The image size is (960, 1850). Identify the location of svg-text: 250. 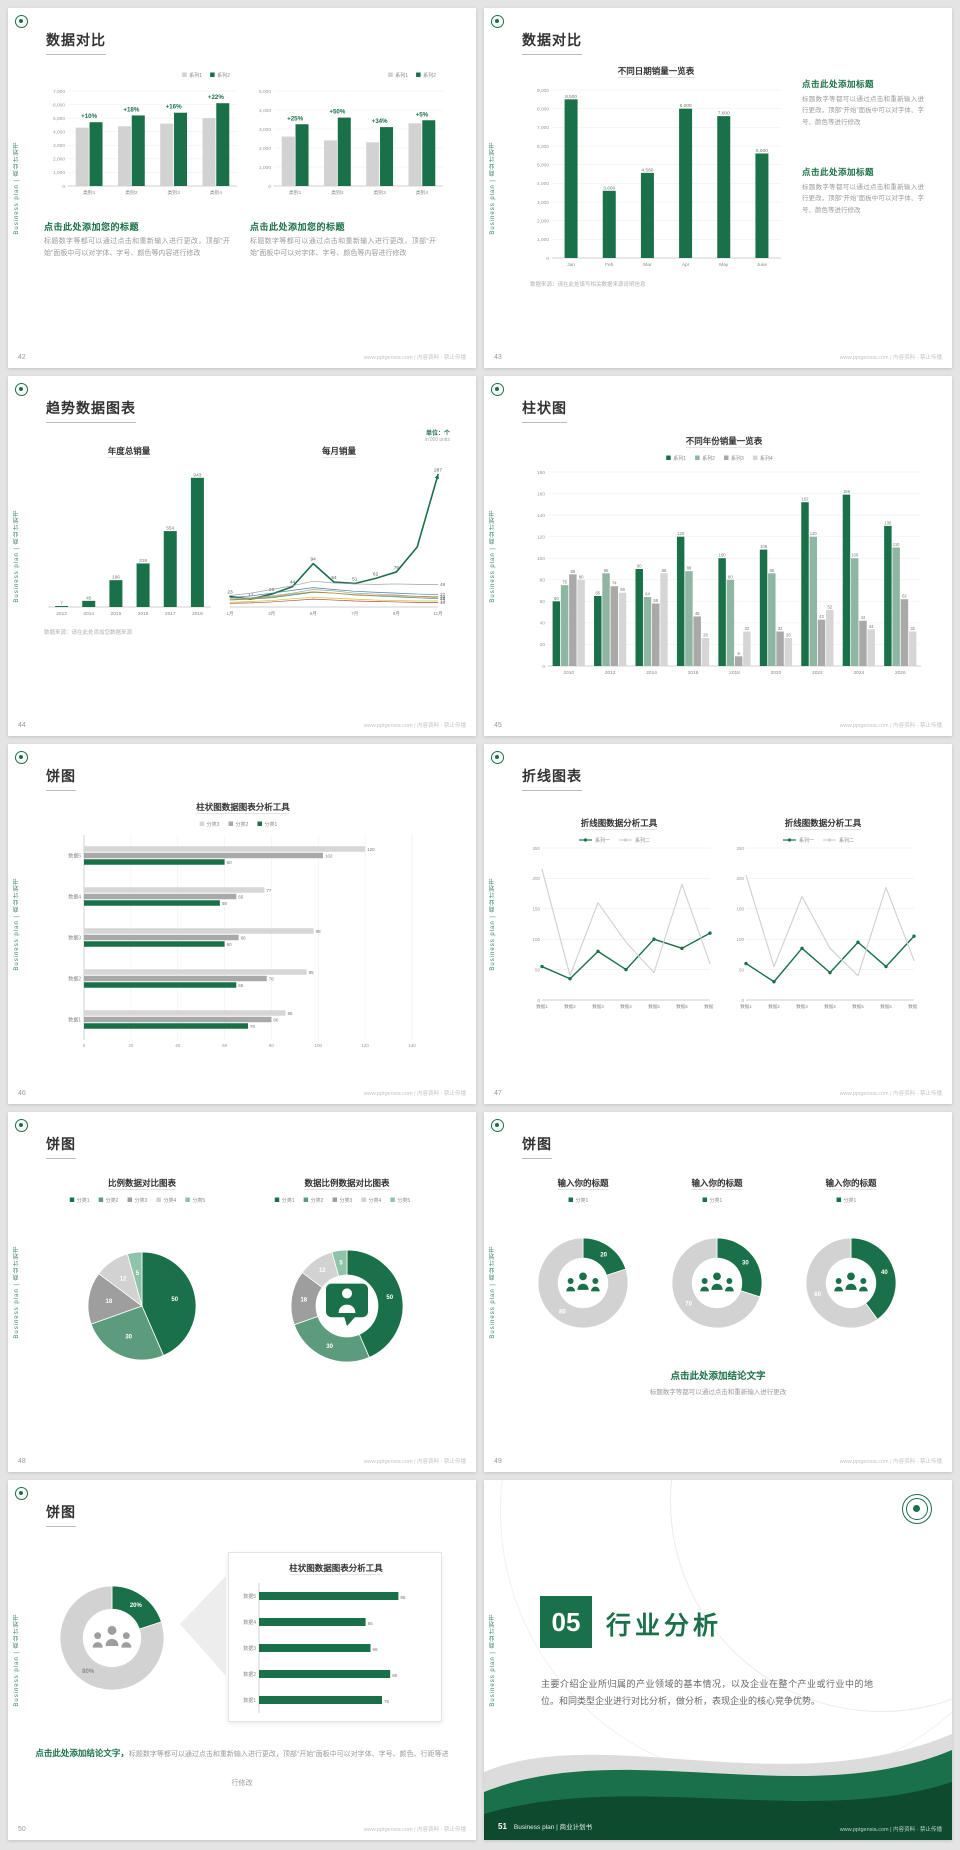
(740, 848).